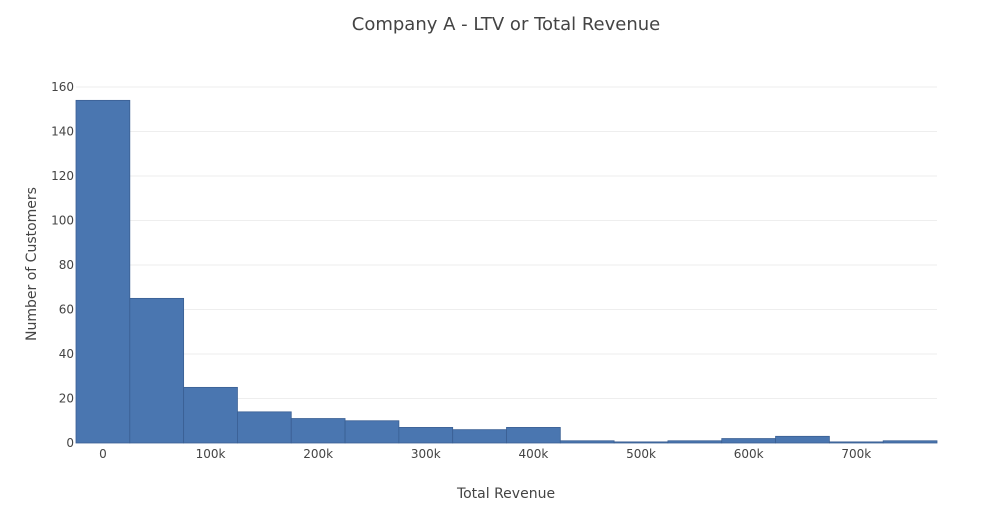 This screenshot has width=986, height=518. I want to click on x-tick-label: 500k, so click(641, 454).